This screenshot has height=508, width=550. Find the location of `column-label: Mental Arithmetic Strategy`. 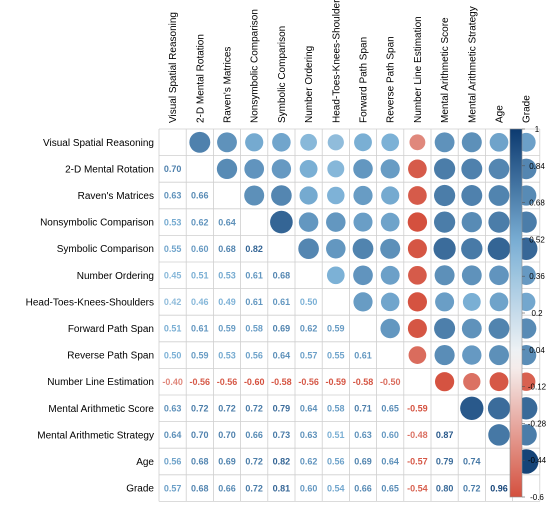

column-label: Mental Arithmetic Strategy is located at coordinates (472, 64).